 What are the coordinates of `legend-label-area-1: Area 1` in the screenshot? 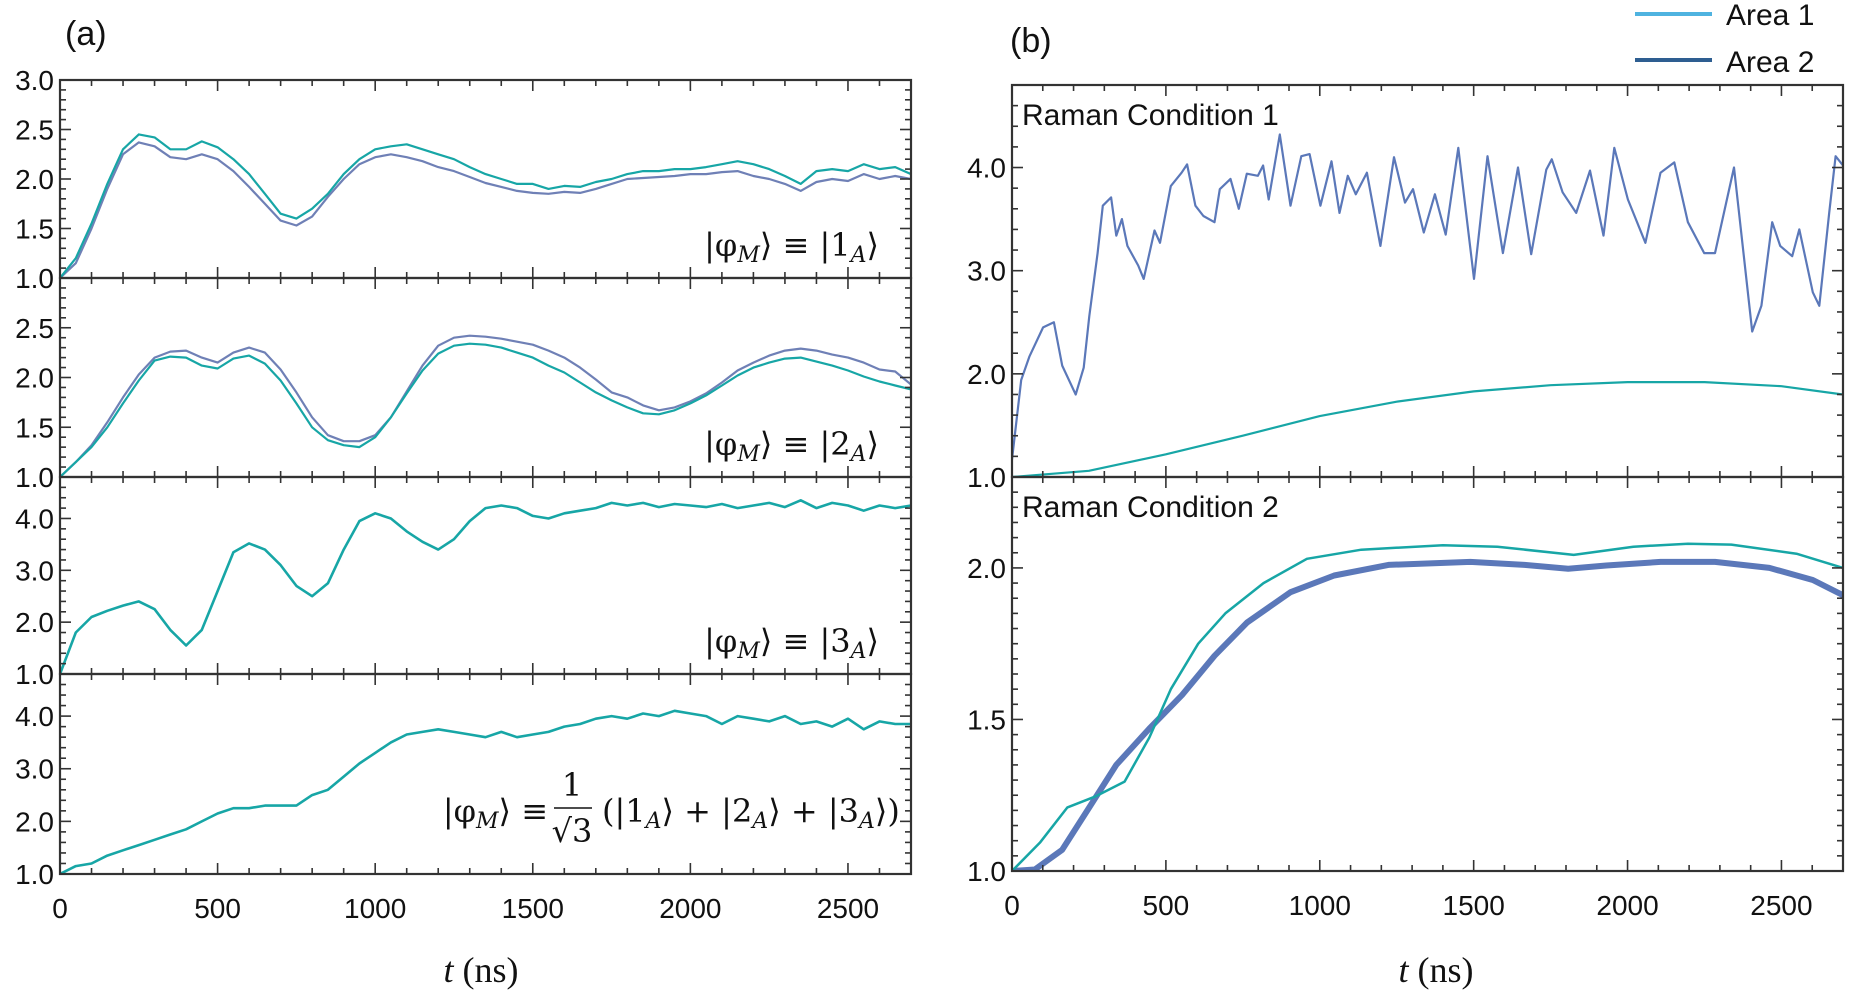 It's located at (1770, 16).